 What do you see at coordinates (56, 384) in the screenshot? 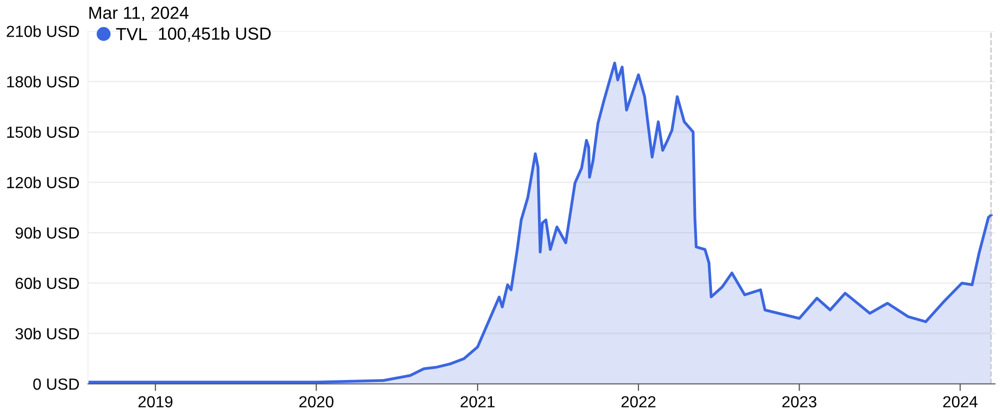
I see `y-tick-label: 0 USD` at bounding box center [56, 384].